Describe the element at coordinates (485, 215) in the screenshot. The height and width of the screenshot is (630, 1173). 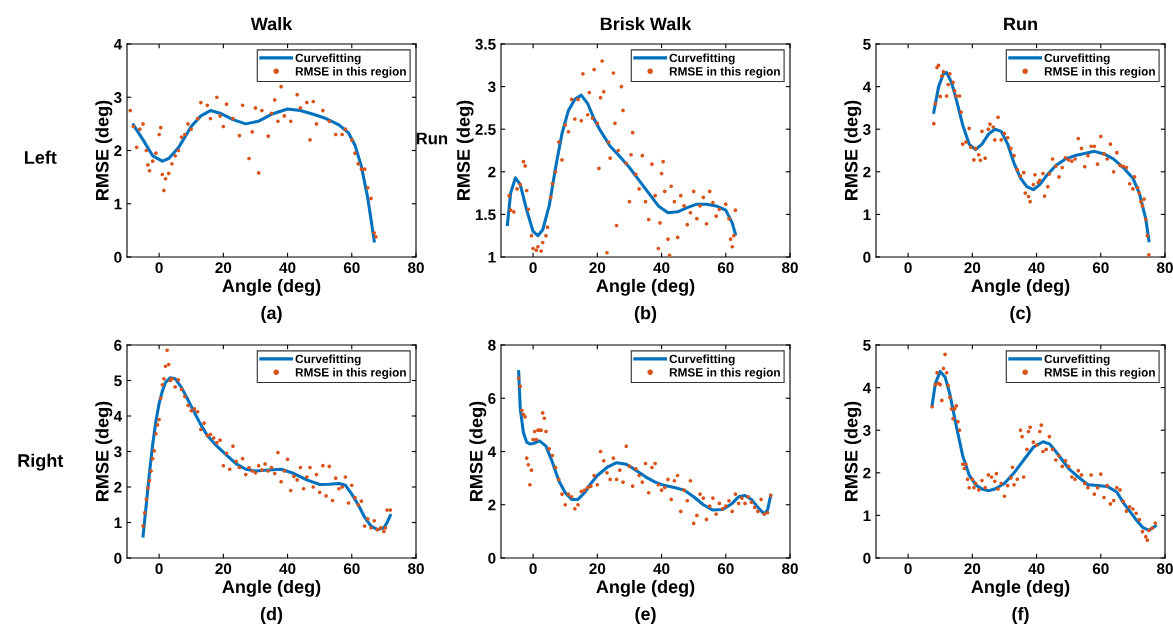
I see `y-tick-label: 1.5` at that location.